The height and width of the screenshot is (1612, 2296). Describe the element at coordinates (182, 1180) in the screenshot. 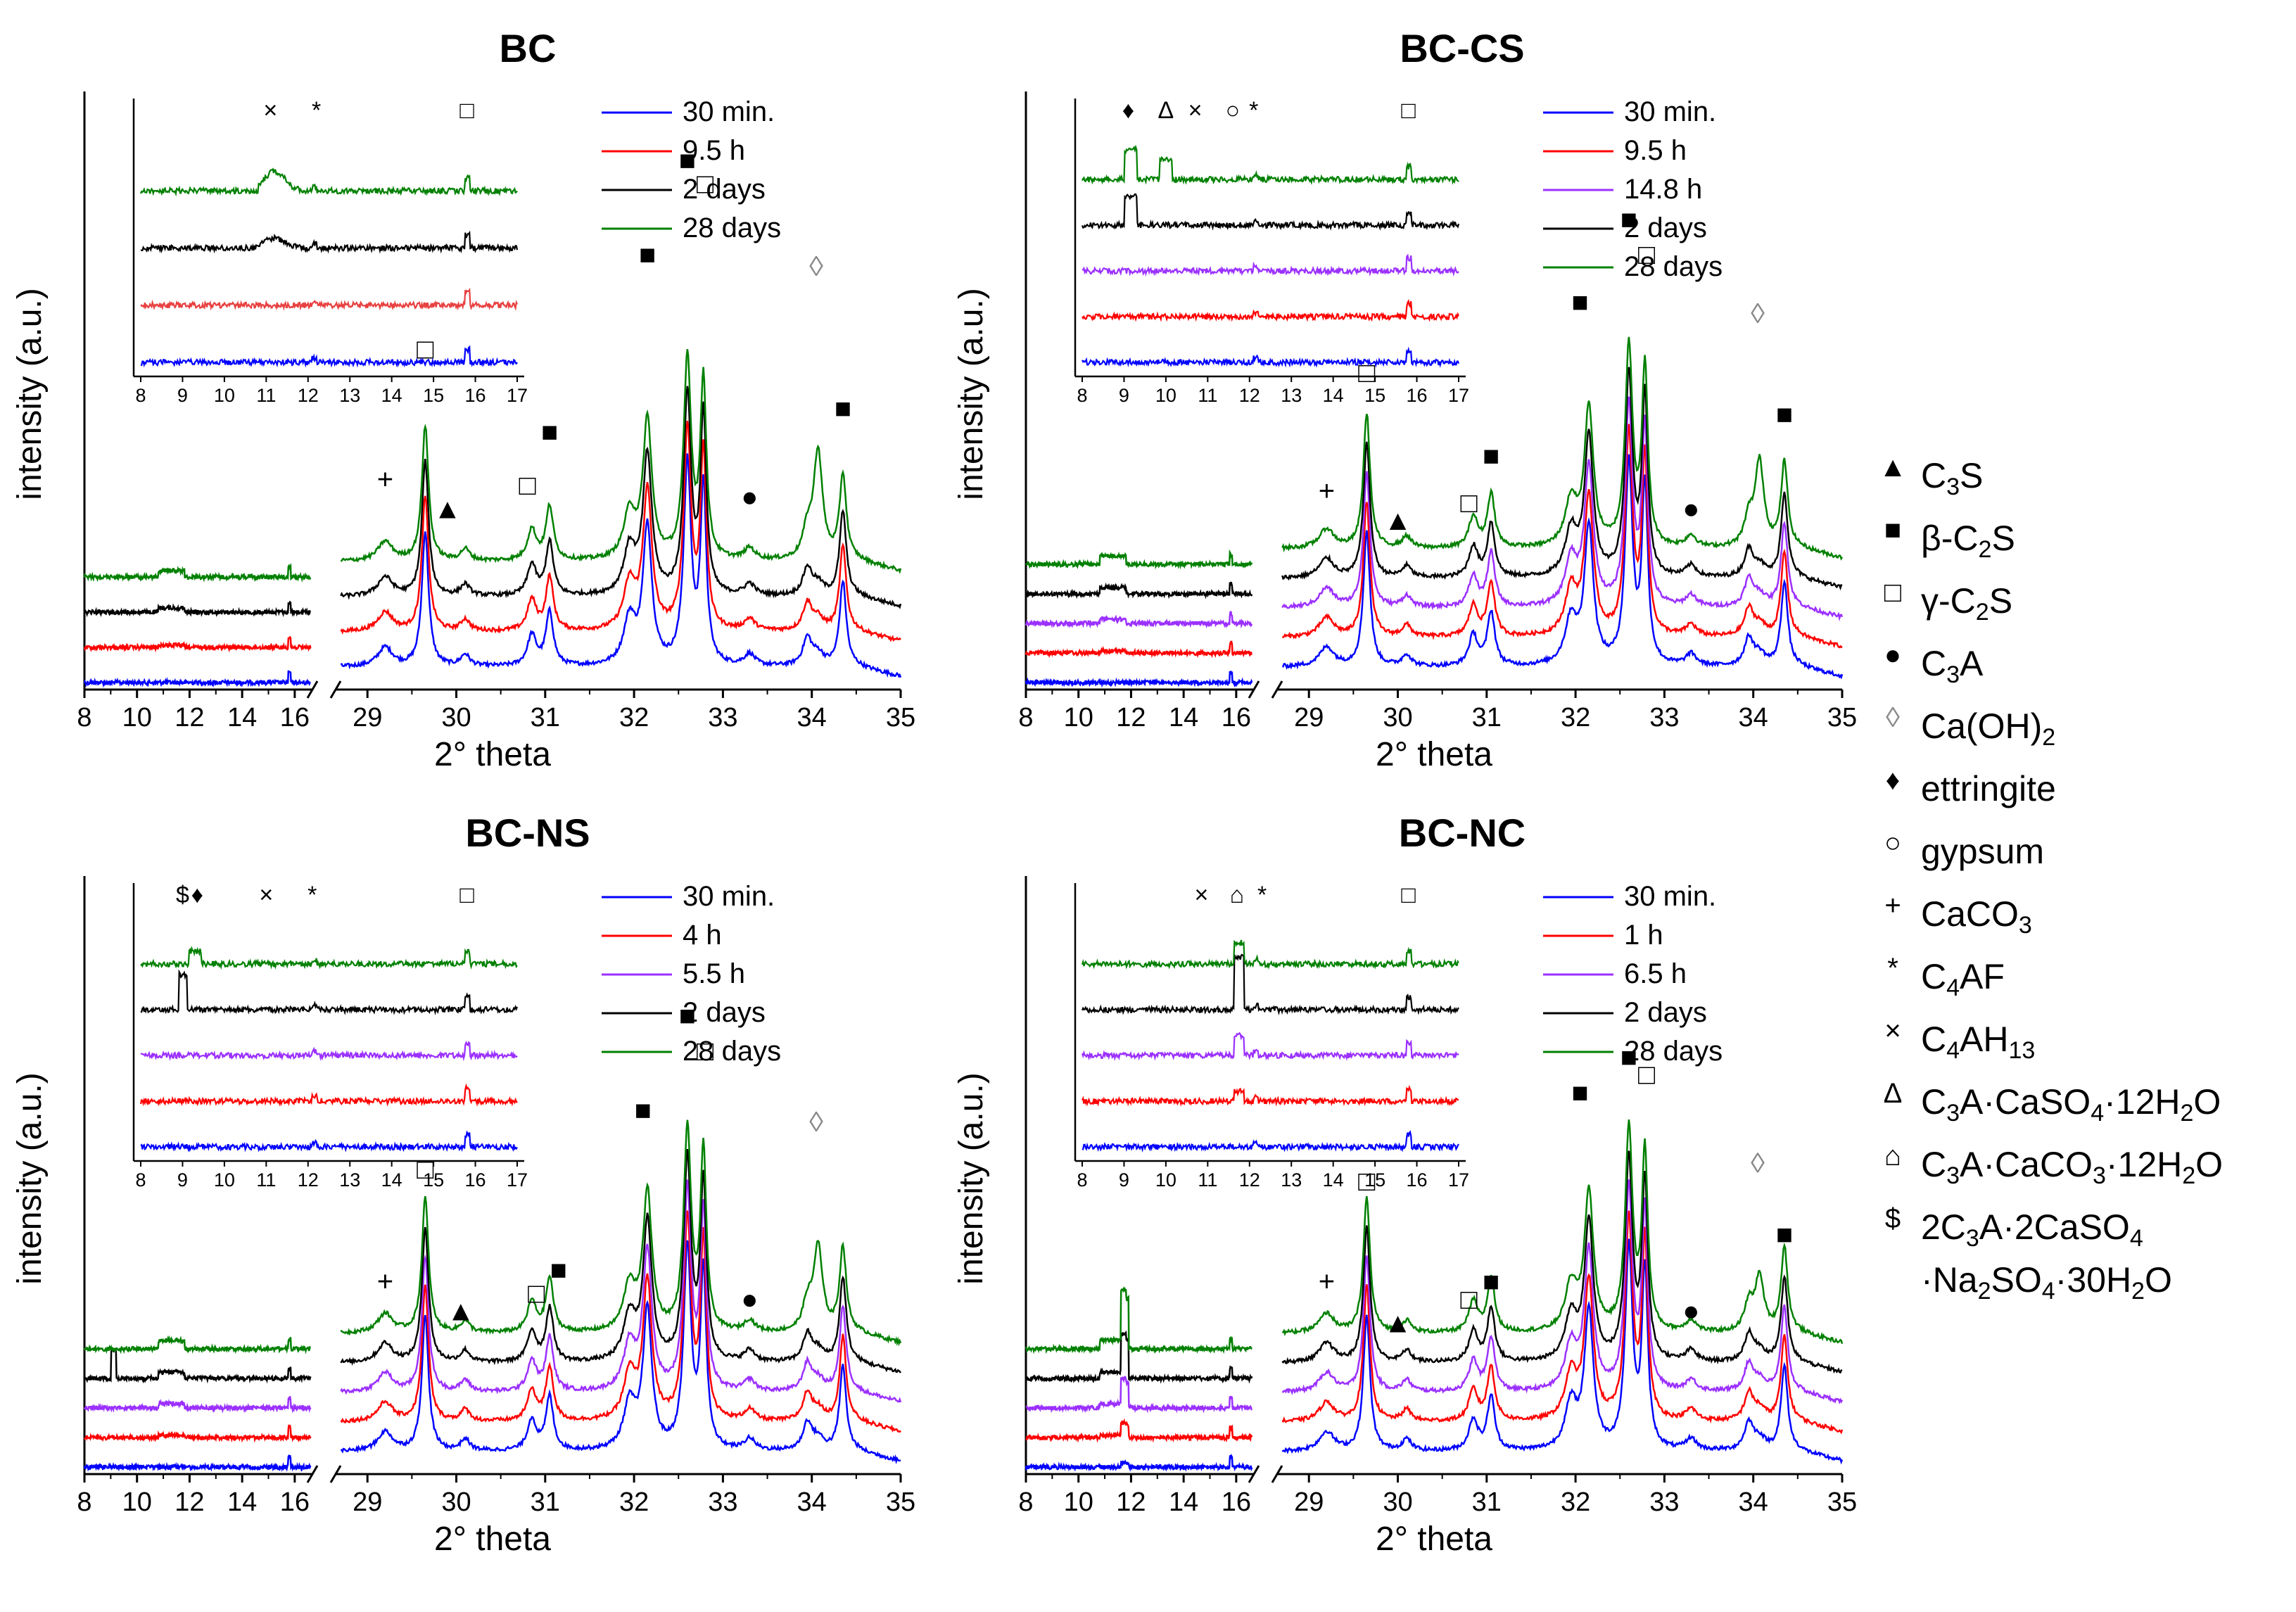

I see `inset-tick-label: 9` at that location.